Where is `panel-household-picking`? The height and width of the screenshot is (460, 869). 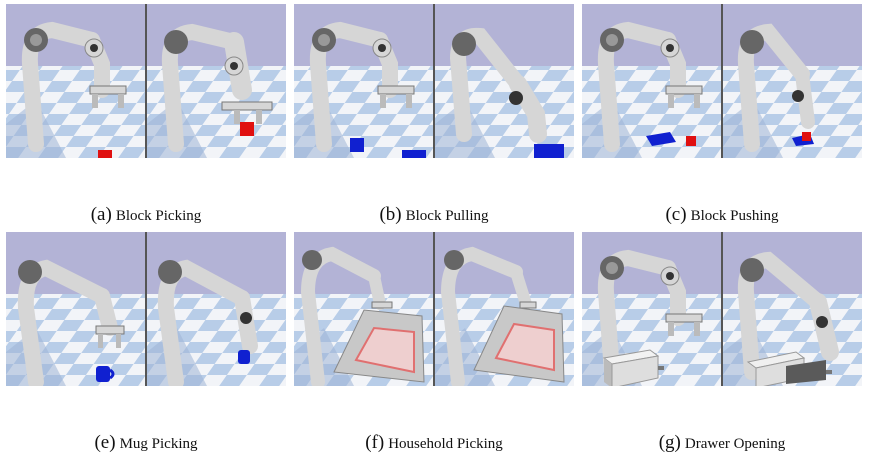 panel-household-picking is located at coordinates (434, 309).